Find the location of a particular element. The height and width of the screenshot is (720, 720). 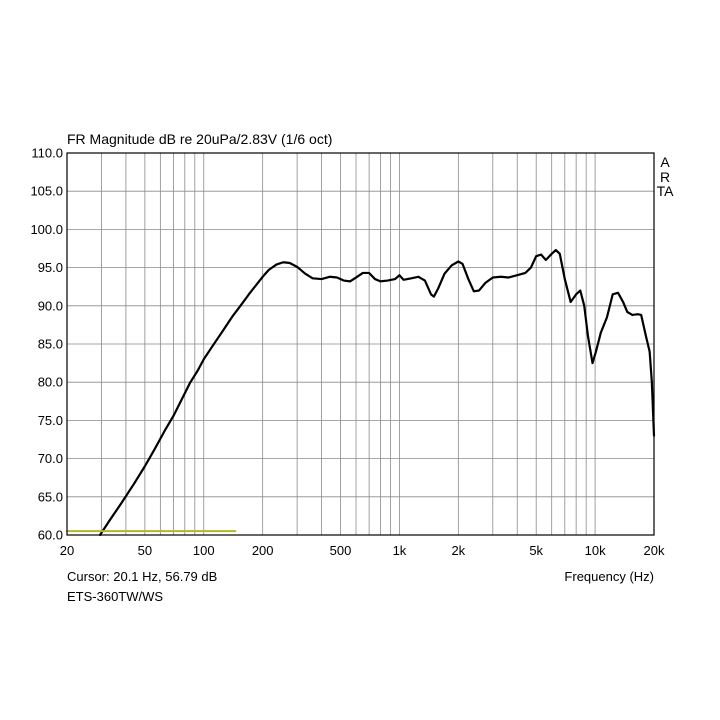

x-tick-label: 1k is located at coordinates (400, 550).